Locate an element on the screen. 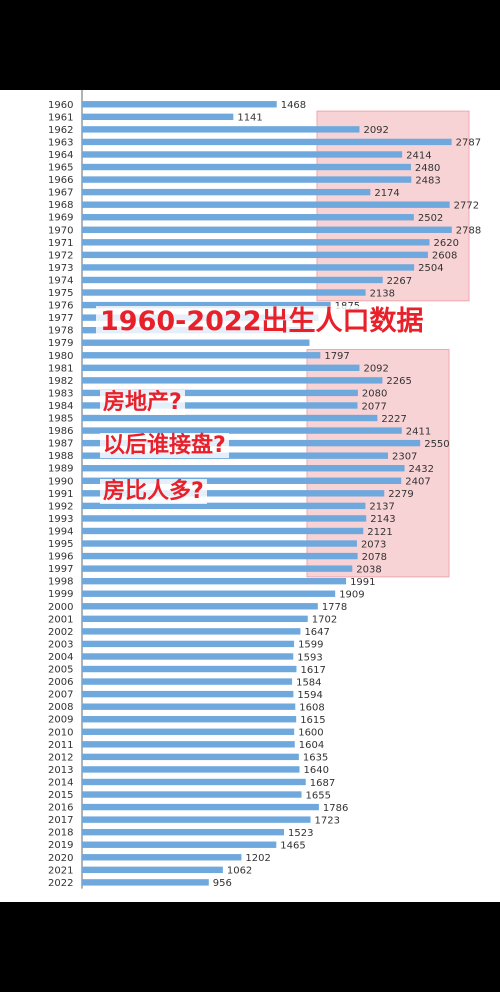 The width and height of the screenshot is (500, 992). value-label: 1604 is located at coordinates (311, 745).